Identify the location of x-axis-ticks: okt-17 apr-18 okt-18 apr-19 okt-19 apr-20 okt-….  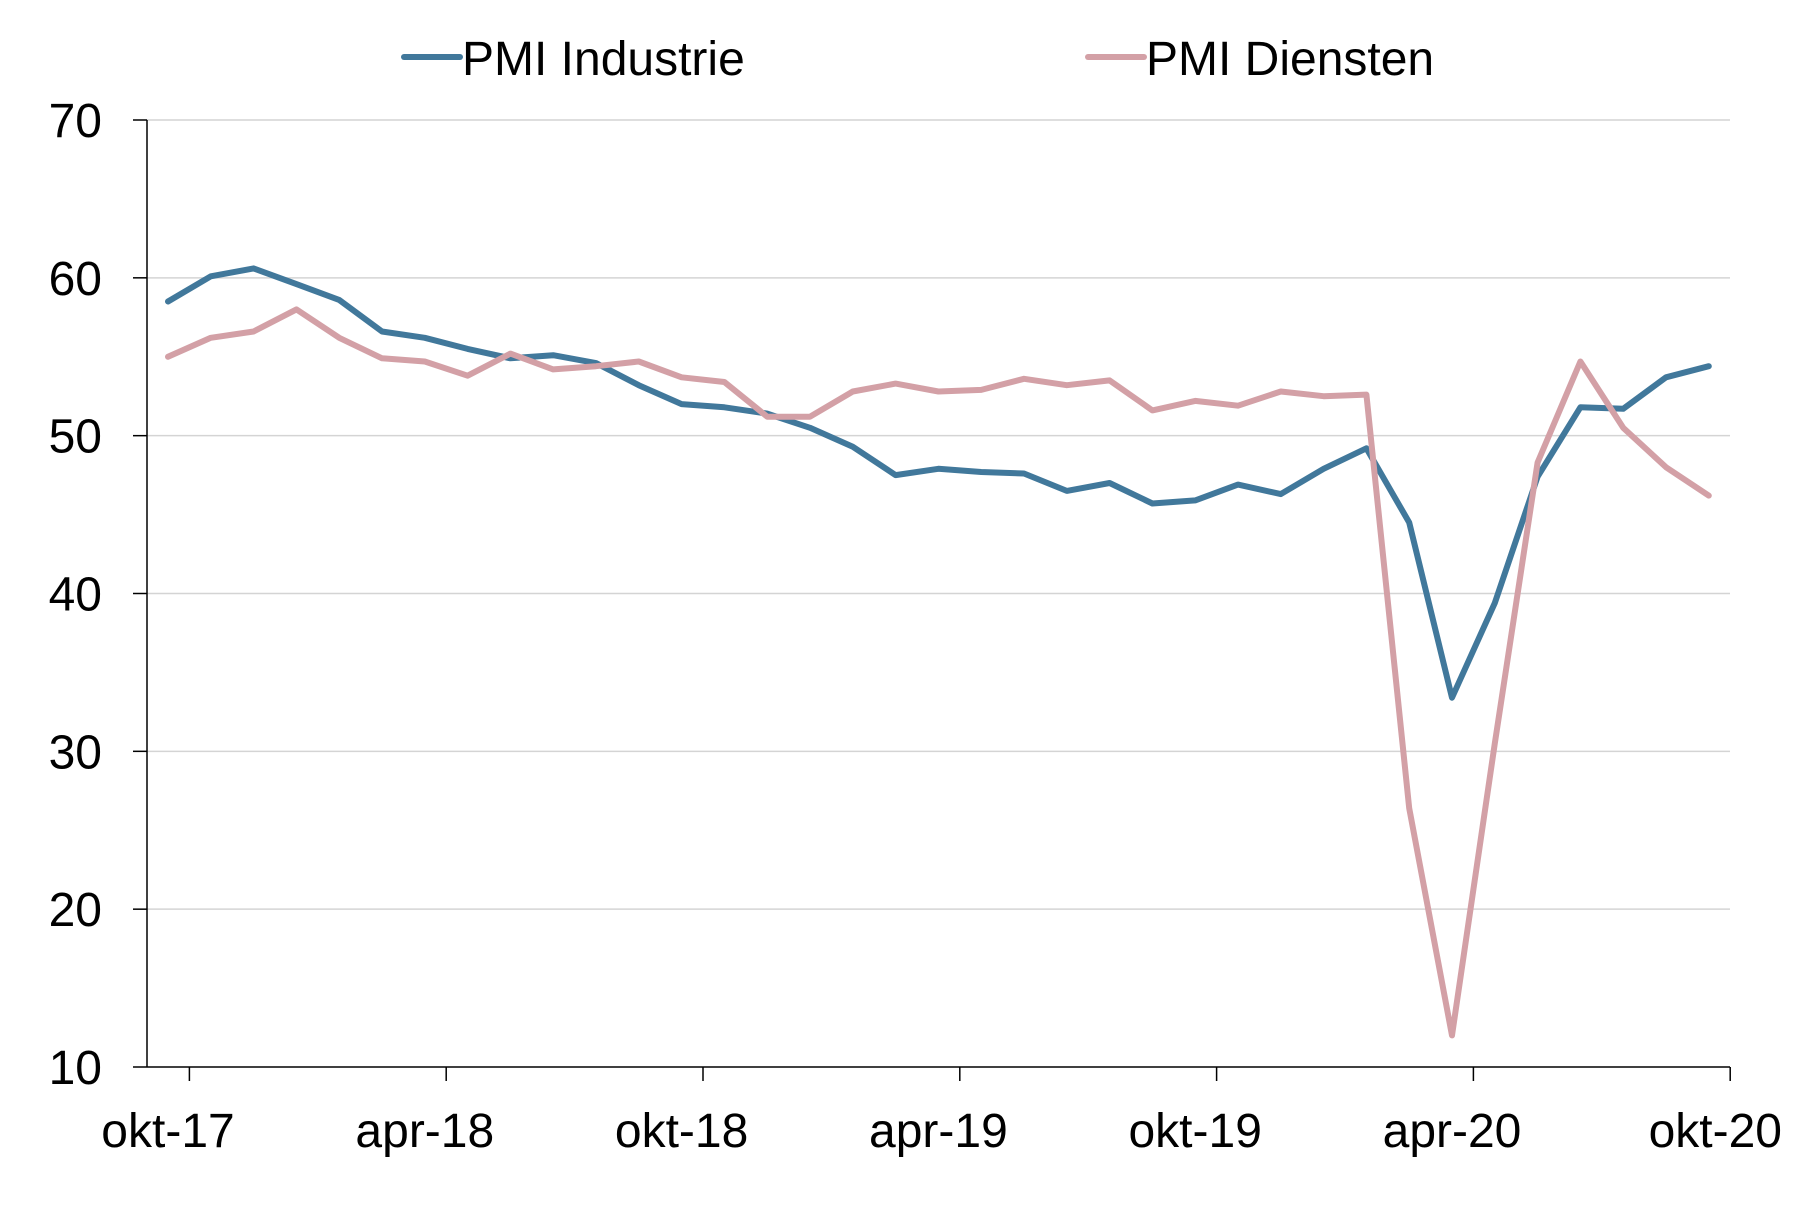
(941, 1112).